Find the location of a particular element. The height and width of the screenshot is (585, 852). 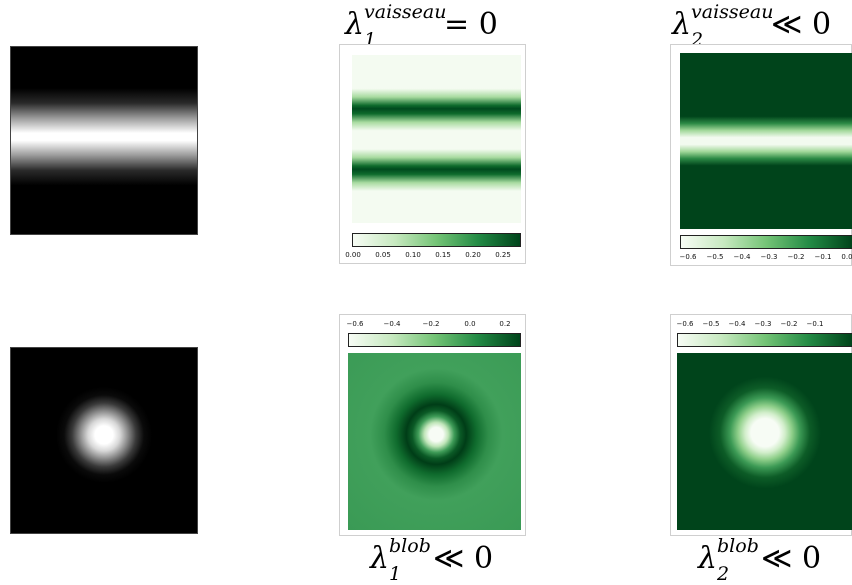

colorbar-tick: 0.00 is located at coordinates (353, 255).